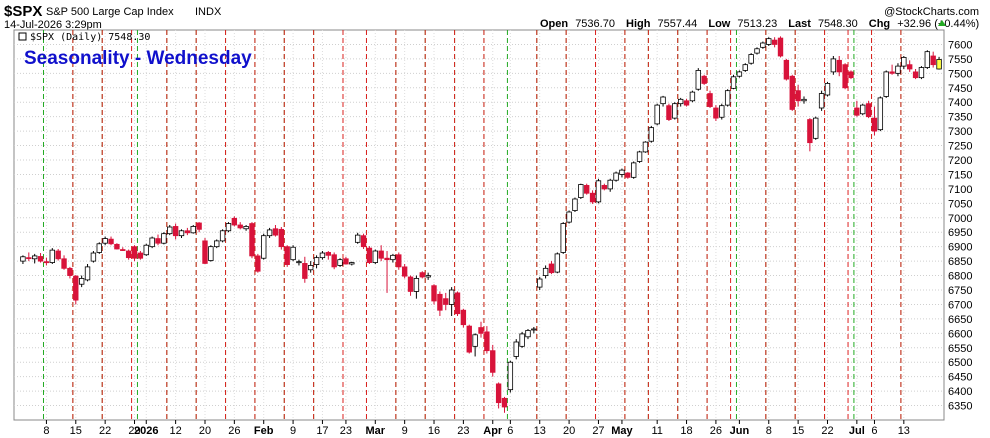 This screenshot has width=990, height=438. What do you see at coordinates (434, 431) in the screenshot?
I see `x-tick-label: 16` at bounding box center [434, 431].